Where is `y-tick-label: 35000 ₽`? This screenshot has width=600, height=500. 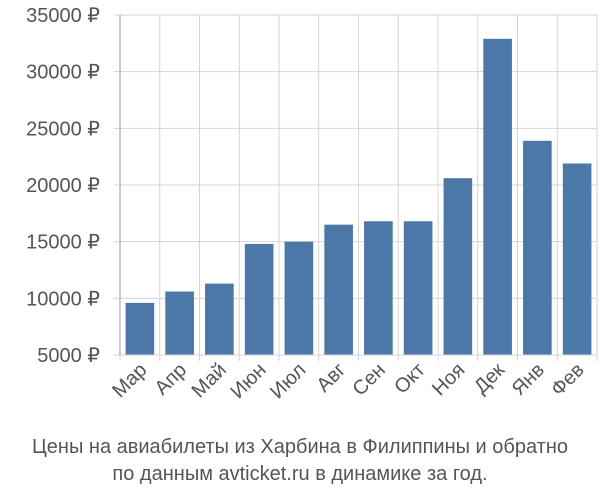
y-tick-label: 35000 ₽ is located at coordinates (63, 16).